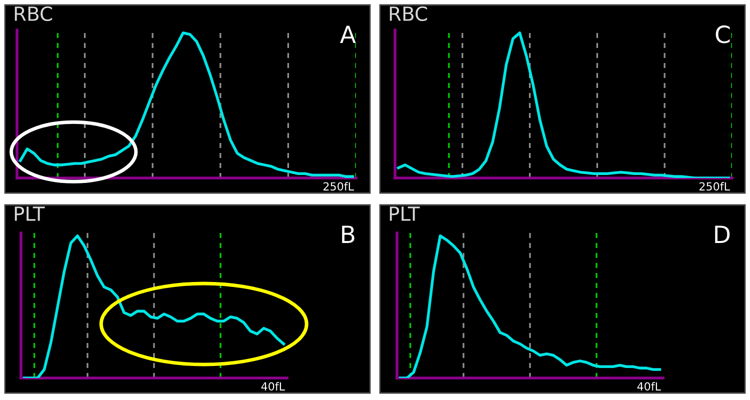 The image size is (750, 400). Describe the element at coordinates (348, 34) in the screenshot. I see `annotation: A` at that location.